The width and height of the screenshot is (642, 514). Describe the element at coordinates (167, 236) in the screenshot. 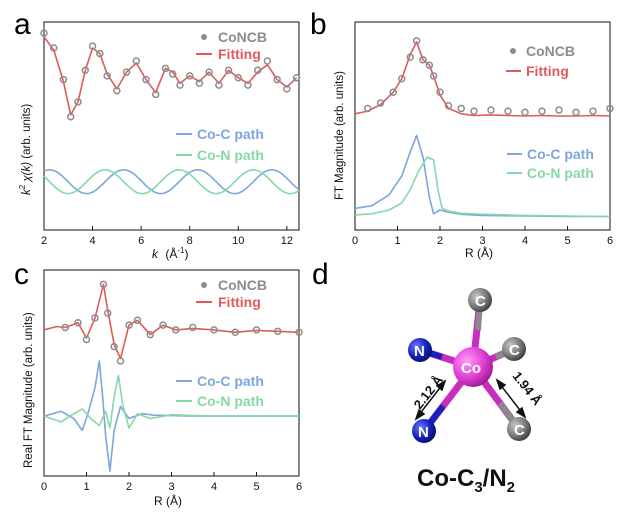

I see `x-ticks: 2 4 6 8 10 12` at that location.